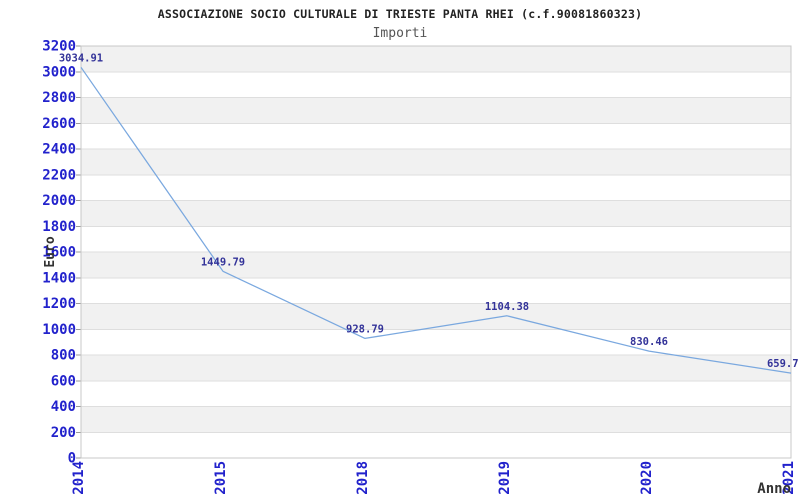 This screenshot has width=800, height=500. I want to click on x-tick-label: 2019, so click(505, 478).